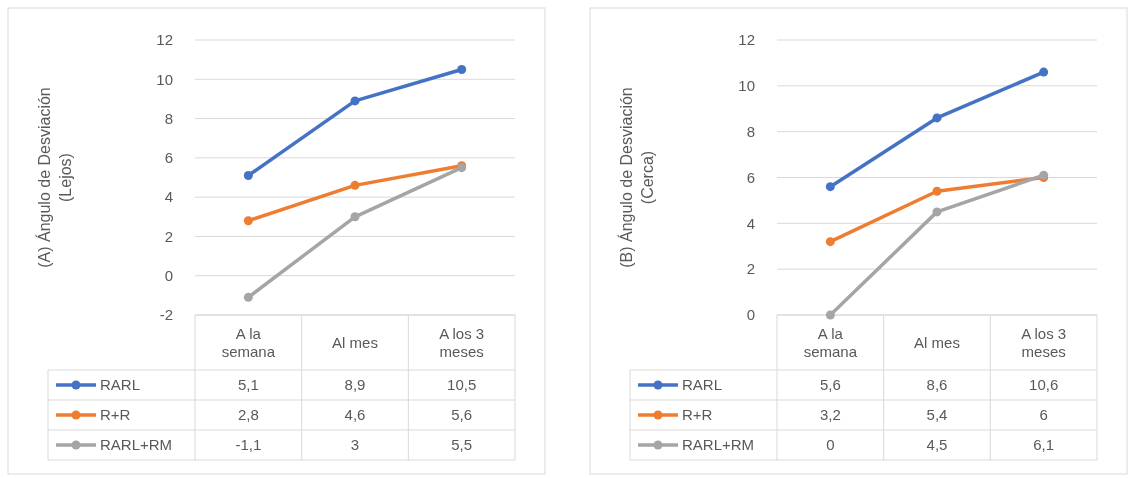  What do you see at coordinates (830, 415) in the screenshot?
I see `data-label: 3,2` at bounding box center [830, 415].